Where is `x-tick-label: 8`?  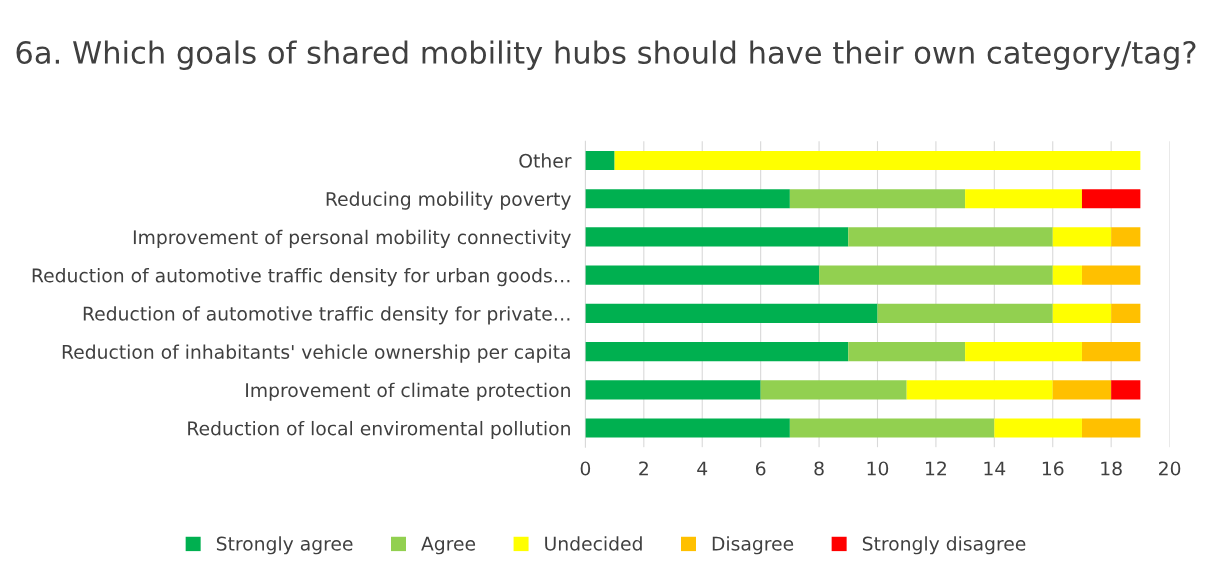 x-tick-label: 8 is located at coordinates (819, 468).